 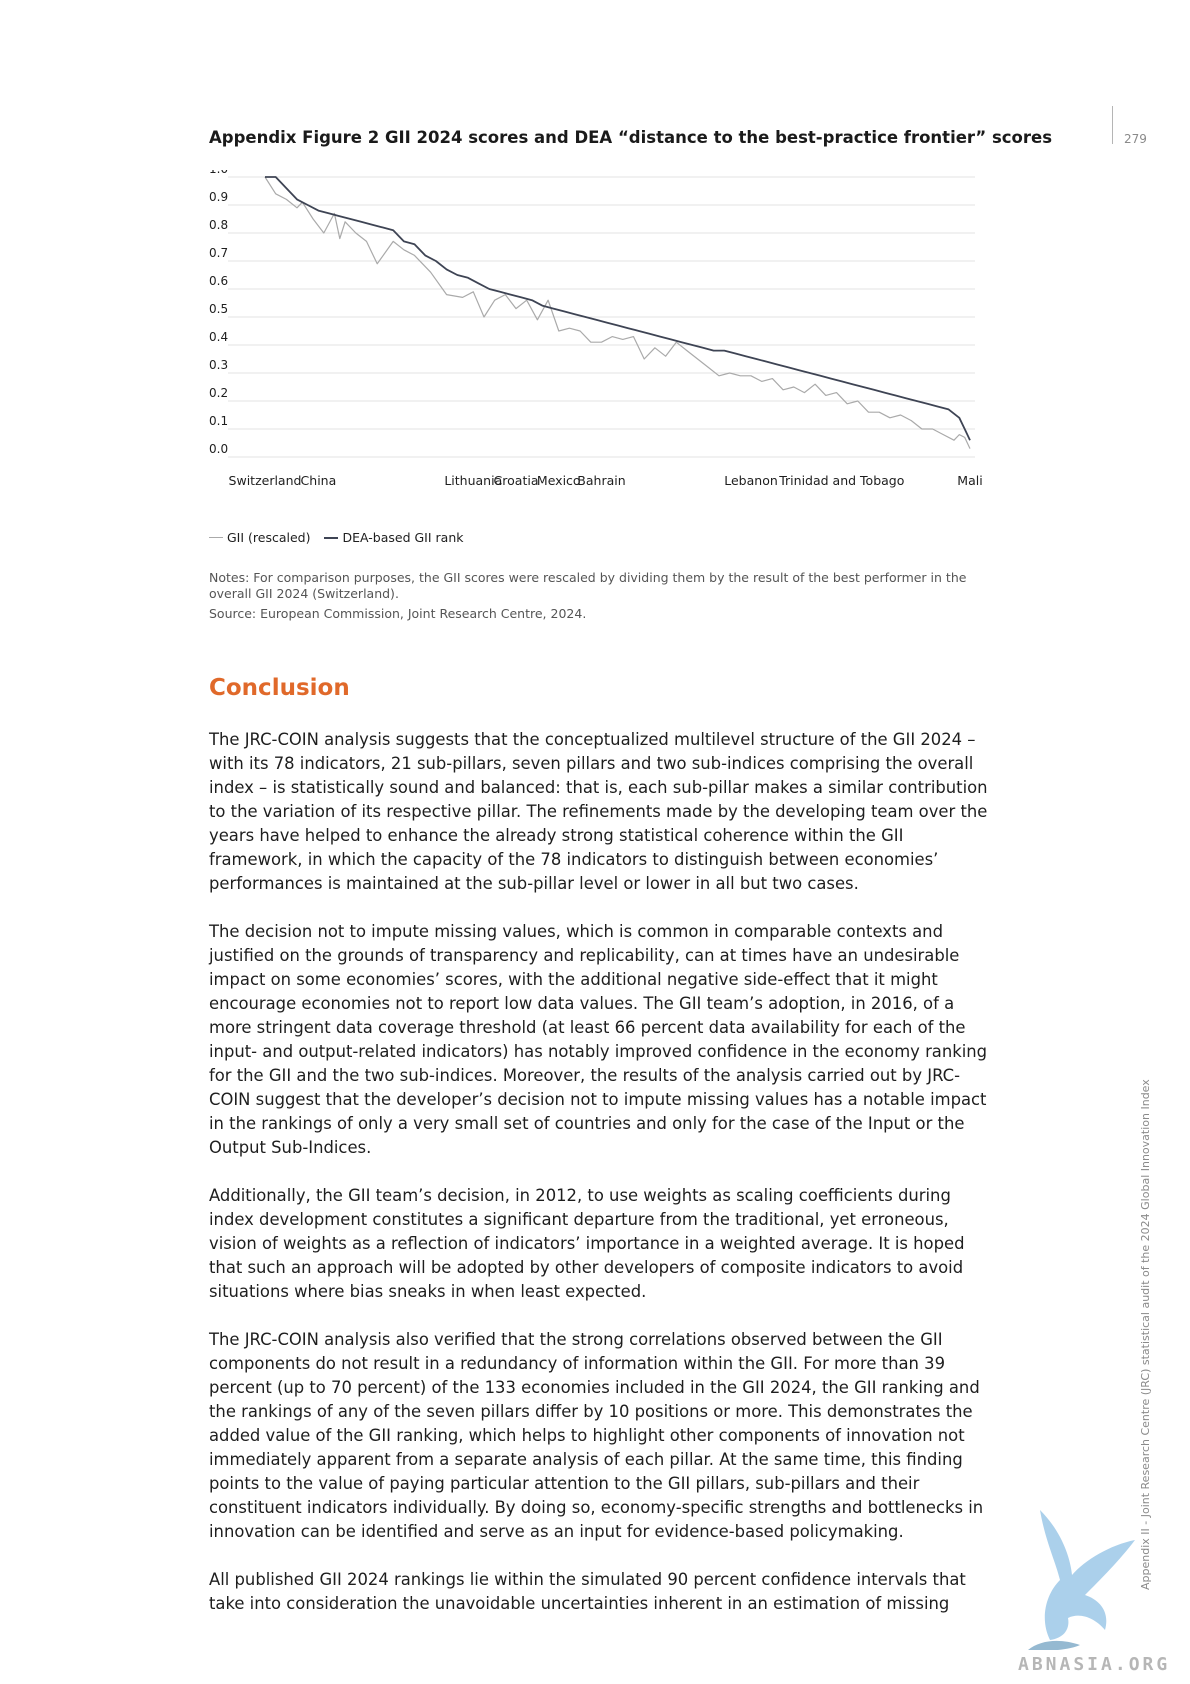 What do you see at coordinates (841, 480) in the screenshot?
I see `x-tick-label: Trinidad and Tobago` at bounding box center [841, 480].